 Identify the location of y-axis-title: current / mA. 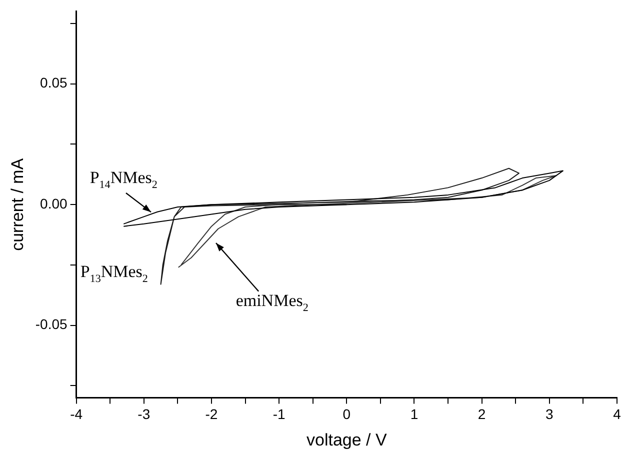
(17, 204).